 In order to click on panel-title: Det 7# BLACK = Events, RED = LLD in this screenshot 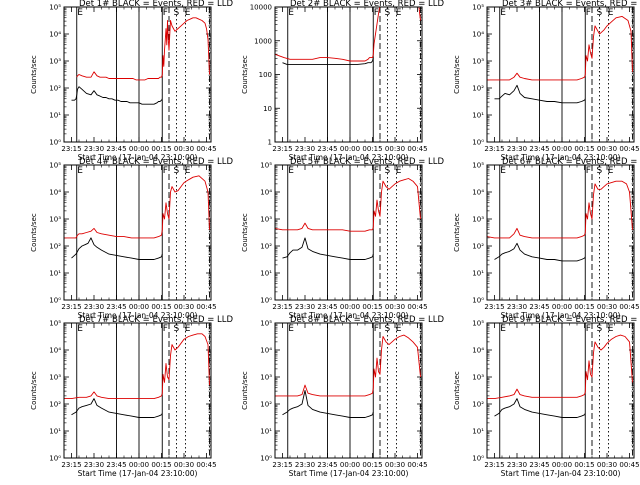, I will do `click(156, 320)`.